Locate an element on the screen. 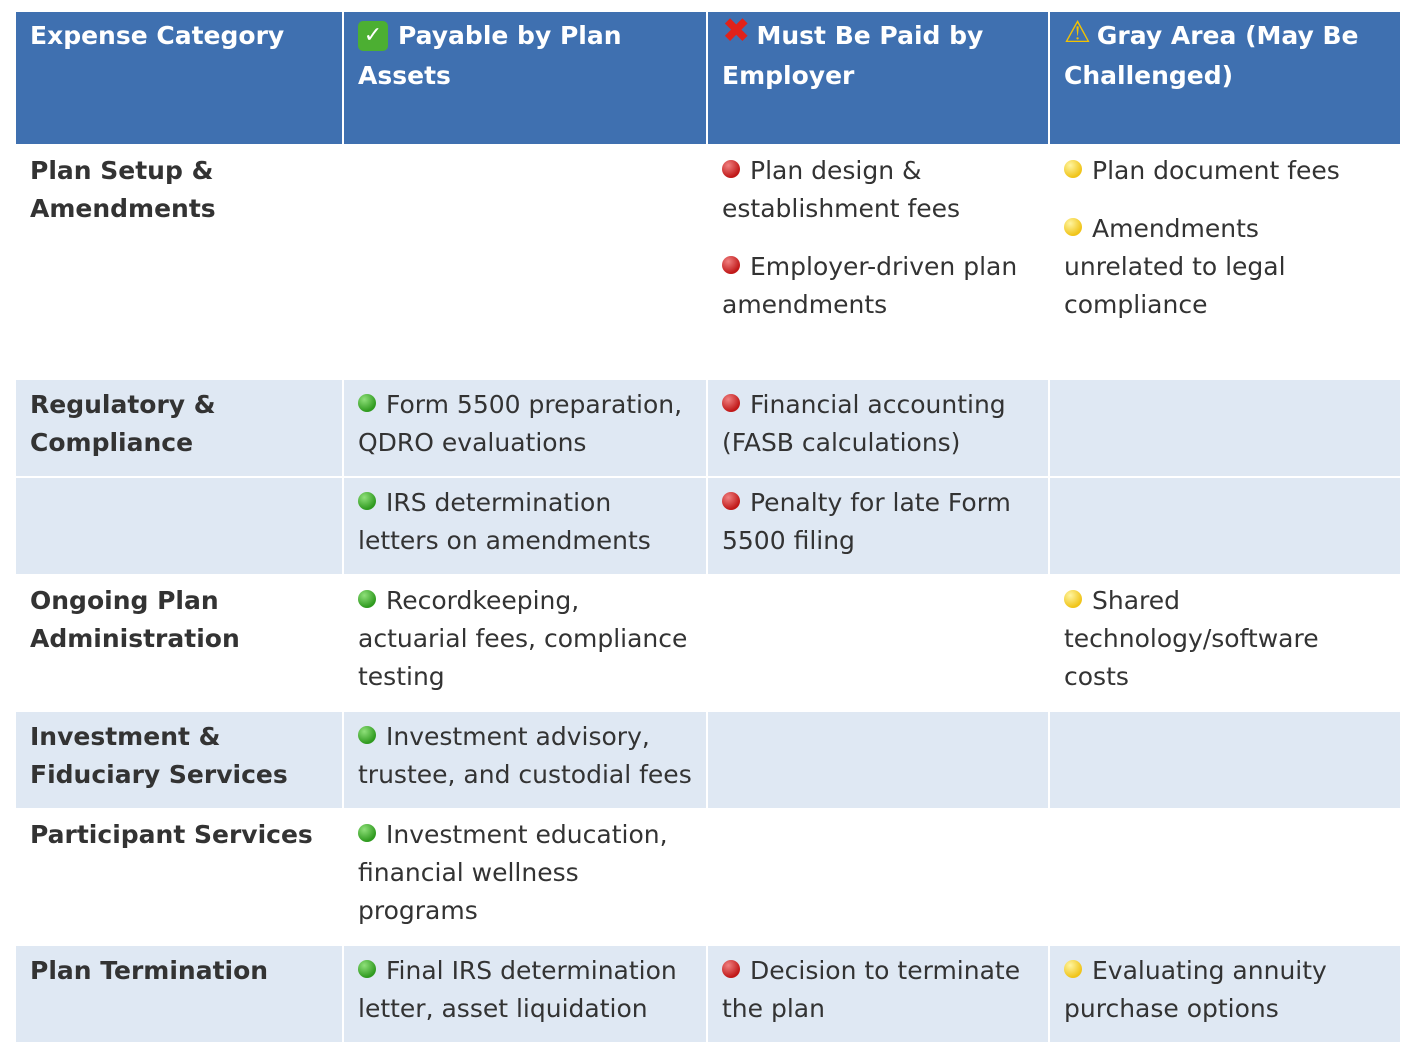 The image size is (1418, 1050). warning-icon: ⚠ is located at coordinates (1077, 32).